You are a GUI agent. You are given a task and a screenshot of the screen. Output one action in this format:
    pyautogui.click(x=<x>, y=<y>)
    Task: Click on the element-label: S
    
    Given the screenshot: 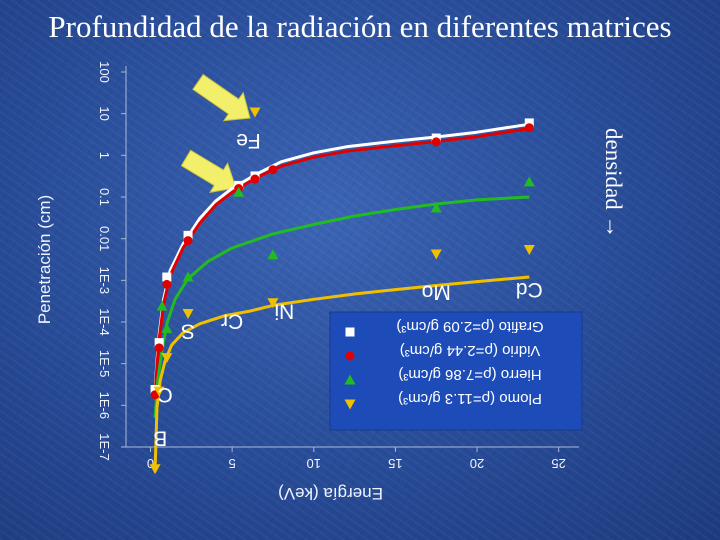 What is the action you would take?
    pyautogui.click(x=188, y=331)
    